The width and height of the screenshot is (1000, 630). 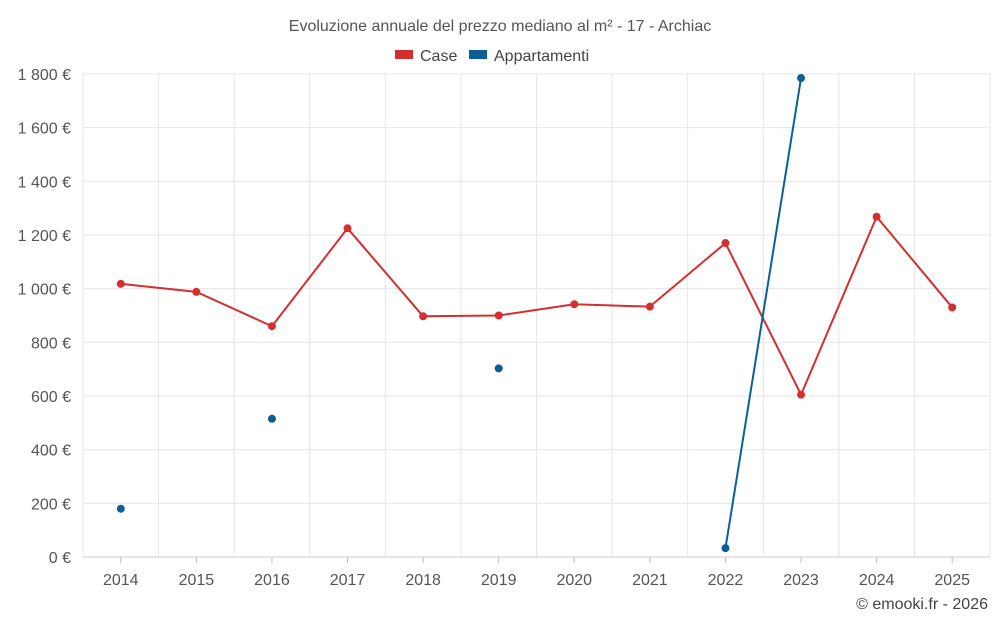 What do you see at coordinates (121, 580) in the screenshot?
I see `x-tick-label: 2014` at bounding box center [121, 580].